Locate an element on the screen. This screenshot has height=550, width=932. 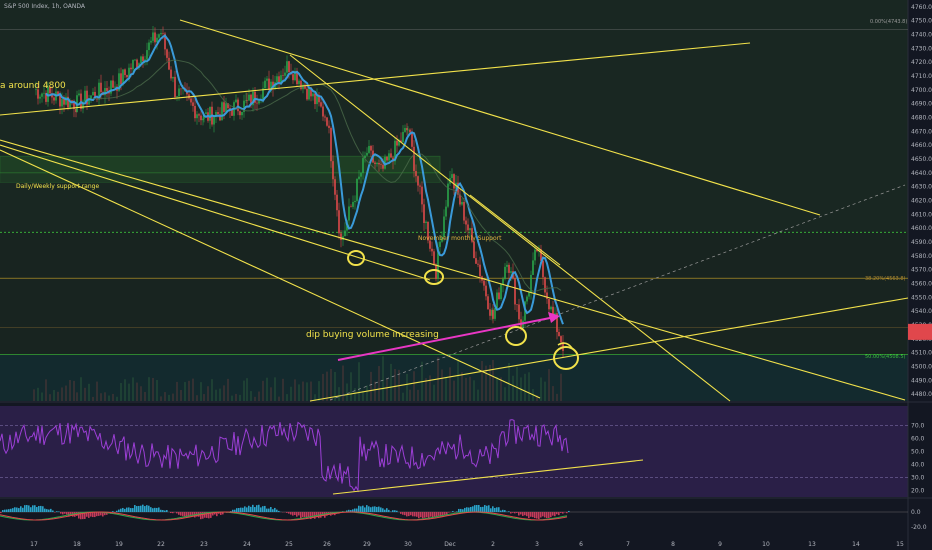
price-tick-label: 4610.0 is located at coordinates (921, 214).